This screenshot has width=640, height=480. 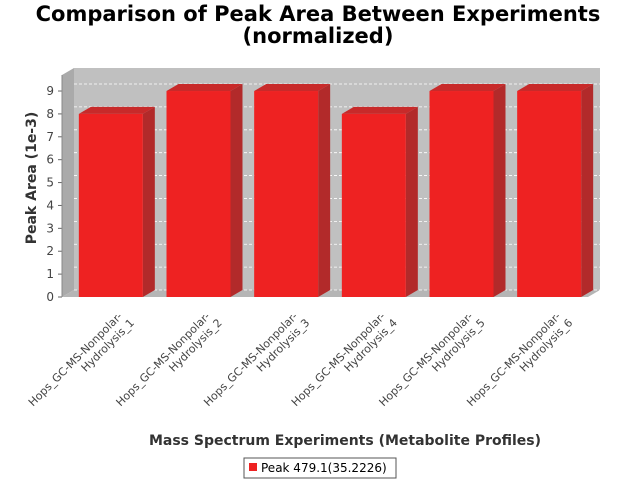 What do you see at coordinates (50, 251) in the screenshot?
I see `y-tick-label: 2` at bounding box center [50, 251].